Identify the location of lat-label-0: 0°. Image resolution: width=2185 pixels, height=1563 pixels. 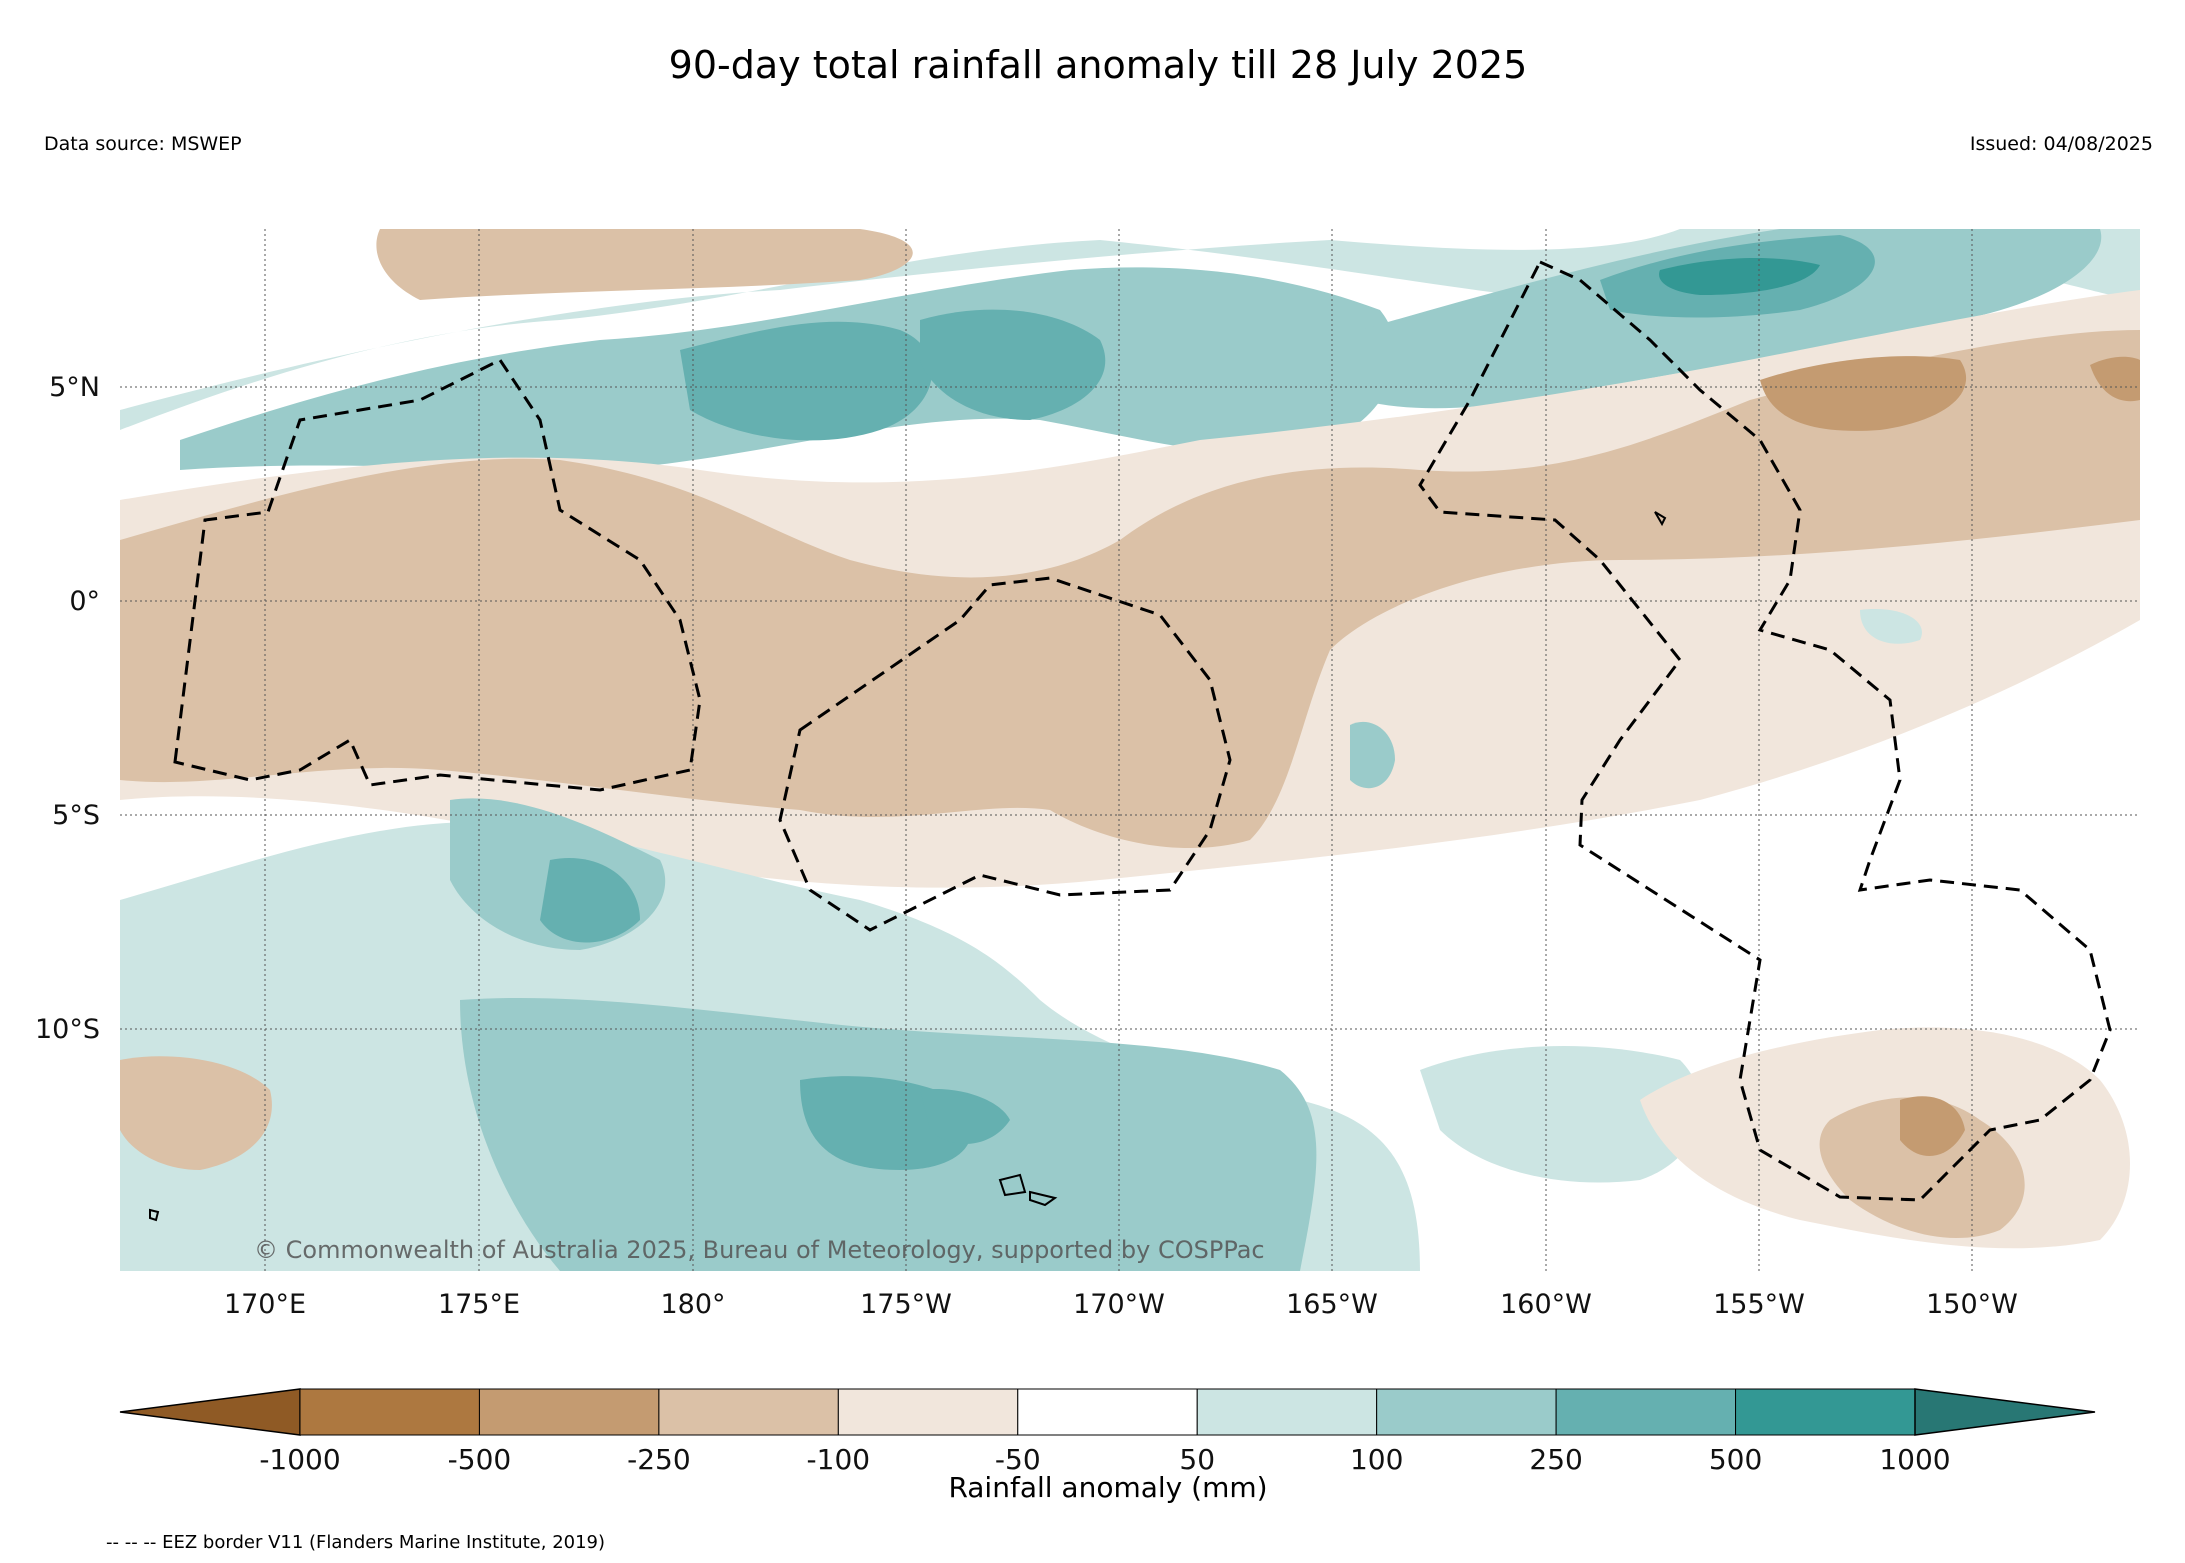
(84, 601).